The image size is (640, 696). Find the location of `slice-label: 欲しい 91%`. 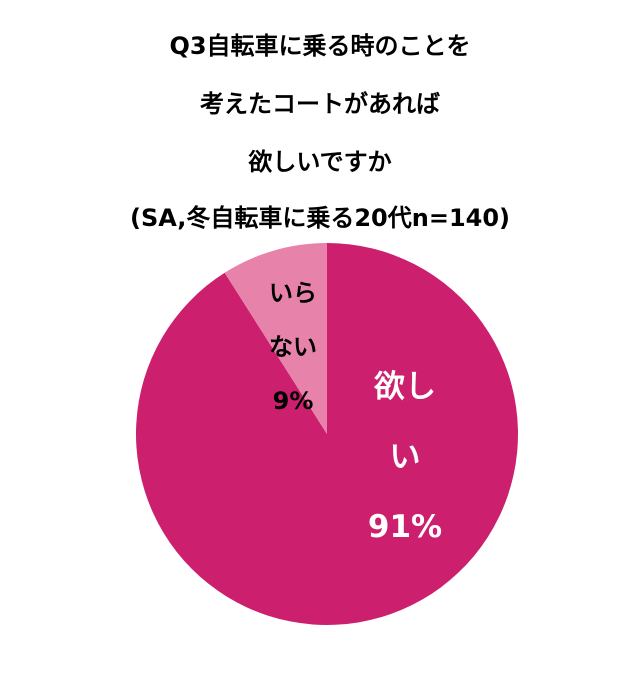

slice-label: 欲しい 91% is located at coordinates (405, 457).